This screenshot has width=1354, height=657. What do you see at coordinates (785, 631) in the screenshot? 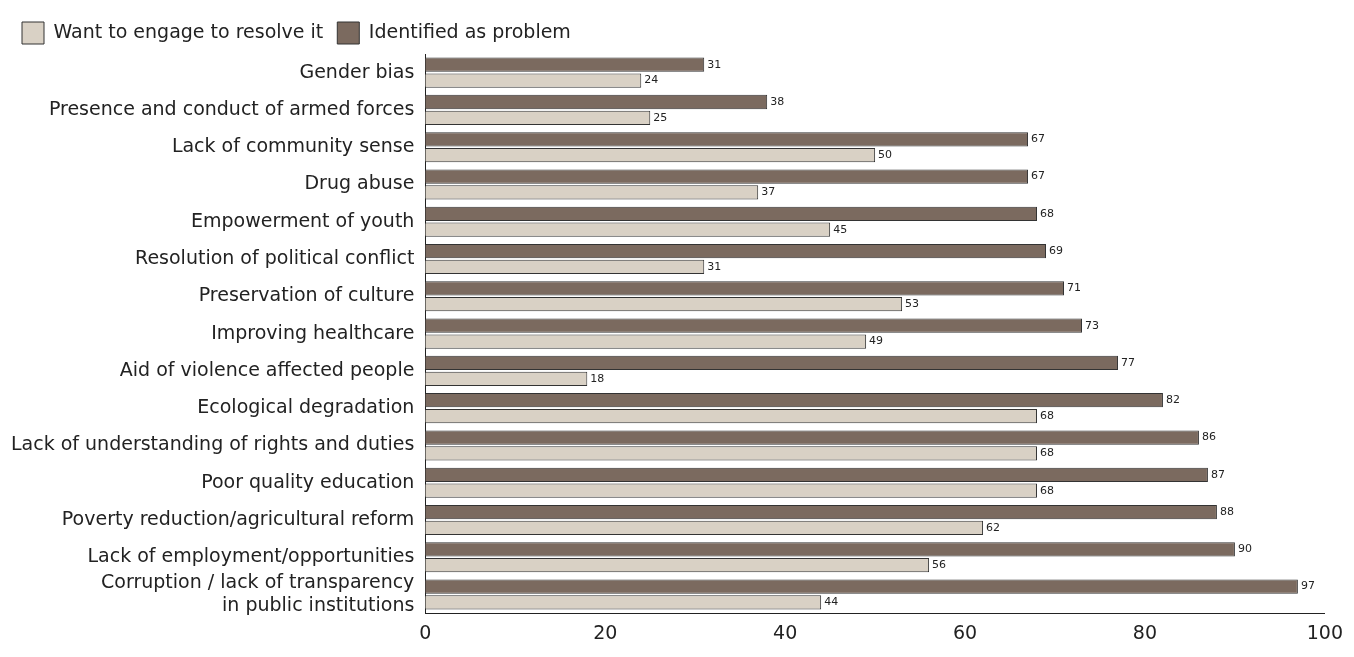
I see `x-tick-label: 40` at bounding box center [785, 631].